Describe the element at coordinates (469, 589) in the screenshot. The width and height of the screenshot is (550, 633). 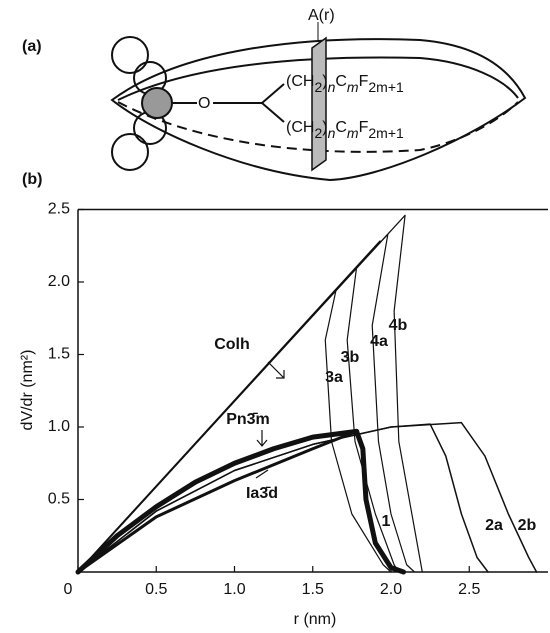
I see `x-tick-label: 2.5` at that location.